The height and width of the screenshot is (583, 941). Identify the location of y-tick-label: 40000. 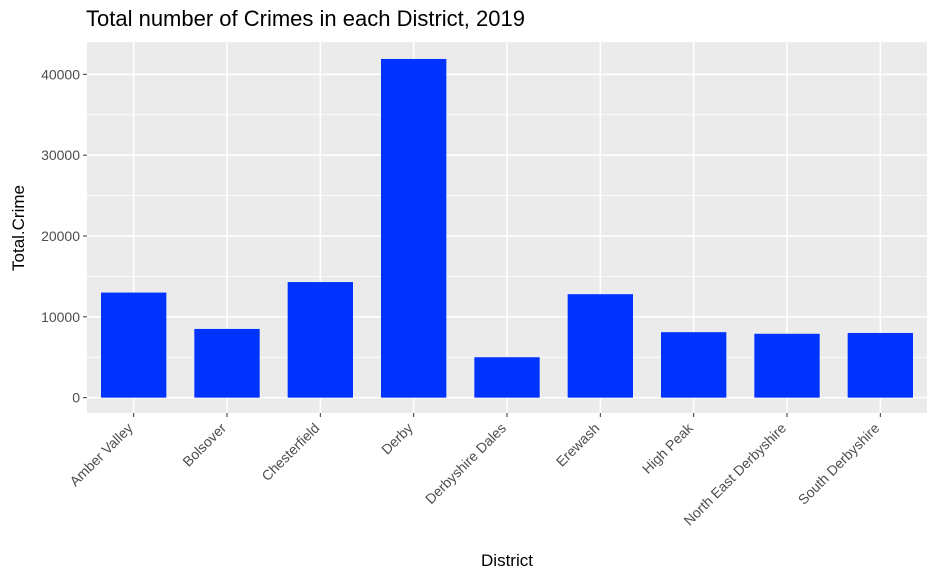
(60, 74).